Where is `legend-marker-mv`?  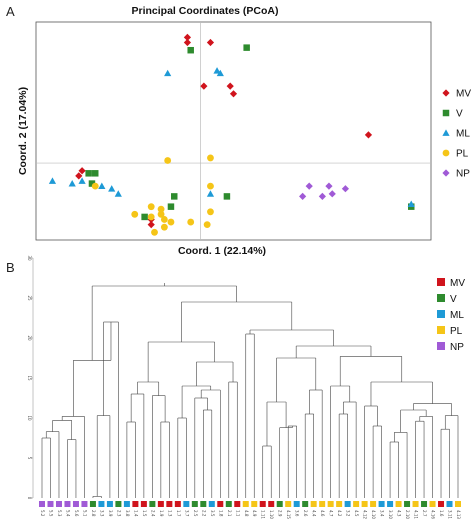 legend-marker-mv is located at coordinates (446, 93).